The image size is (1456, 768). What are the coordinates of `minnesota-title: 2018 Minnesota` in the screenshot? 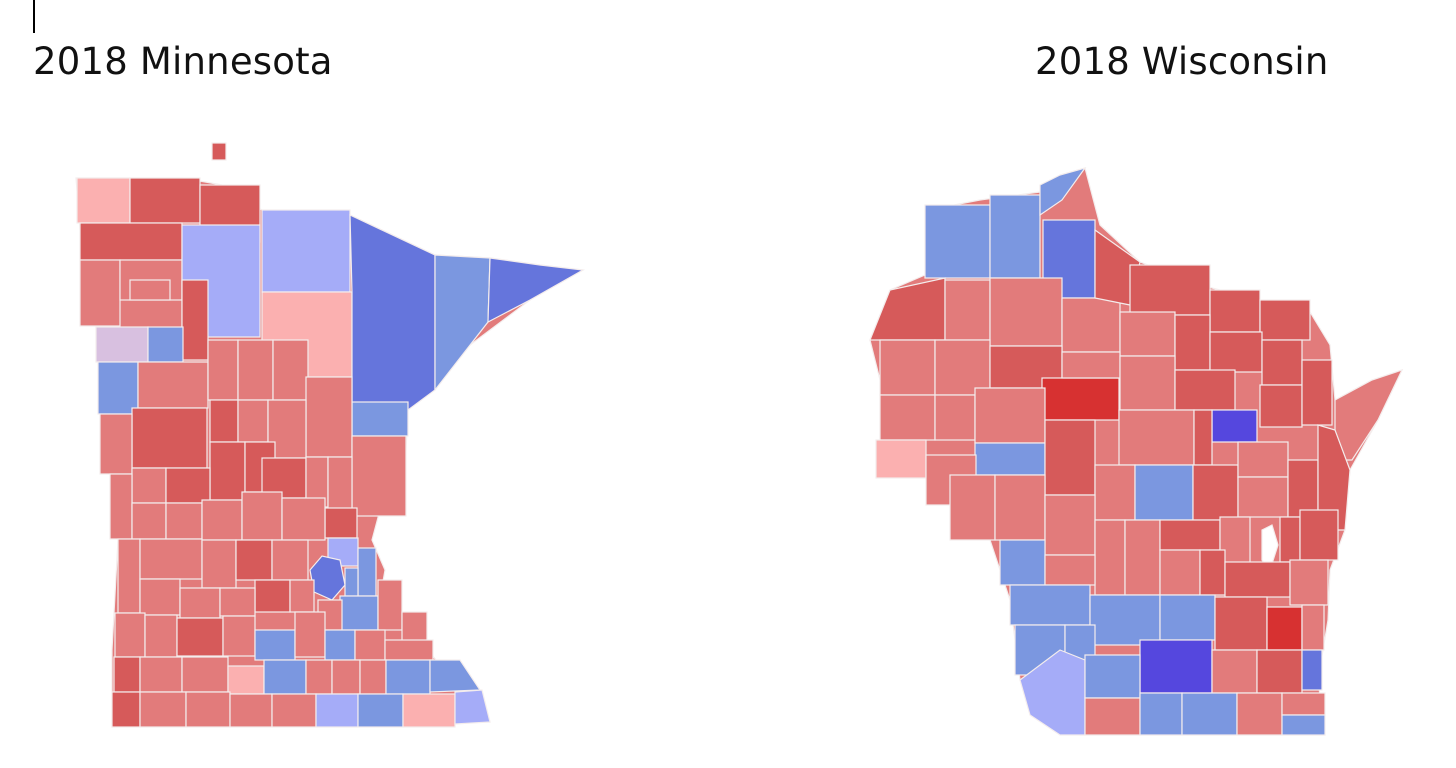 It's located at (183, 61).